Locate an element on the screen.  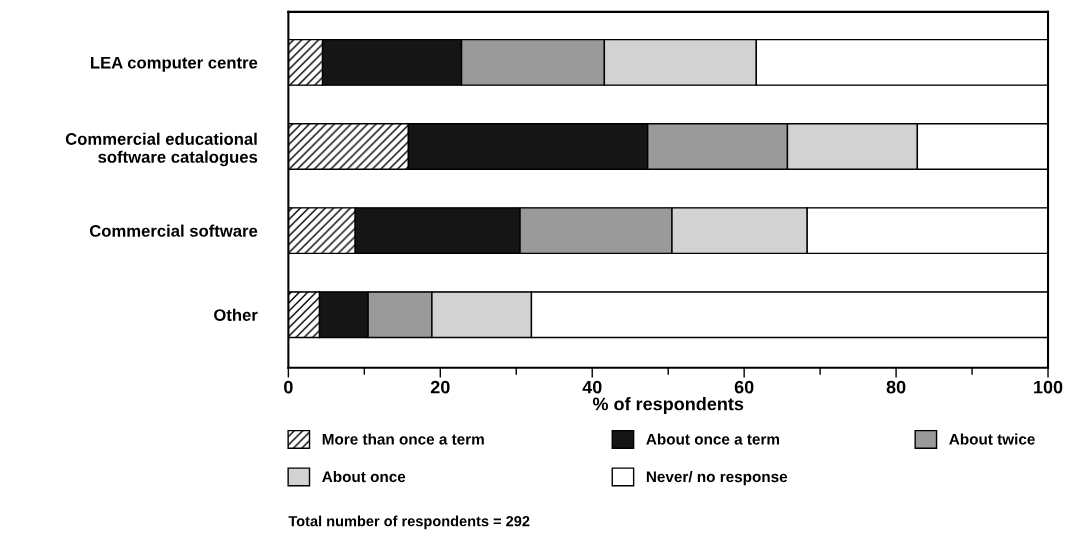
y-tick-label: Other is located at coordinates (236, 314).